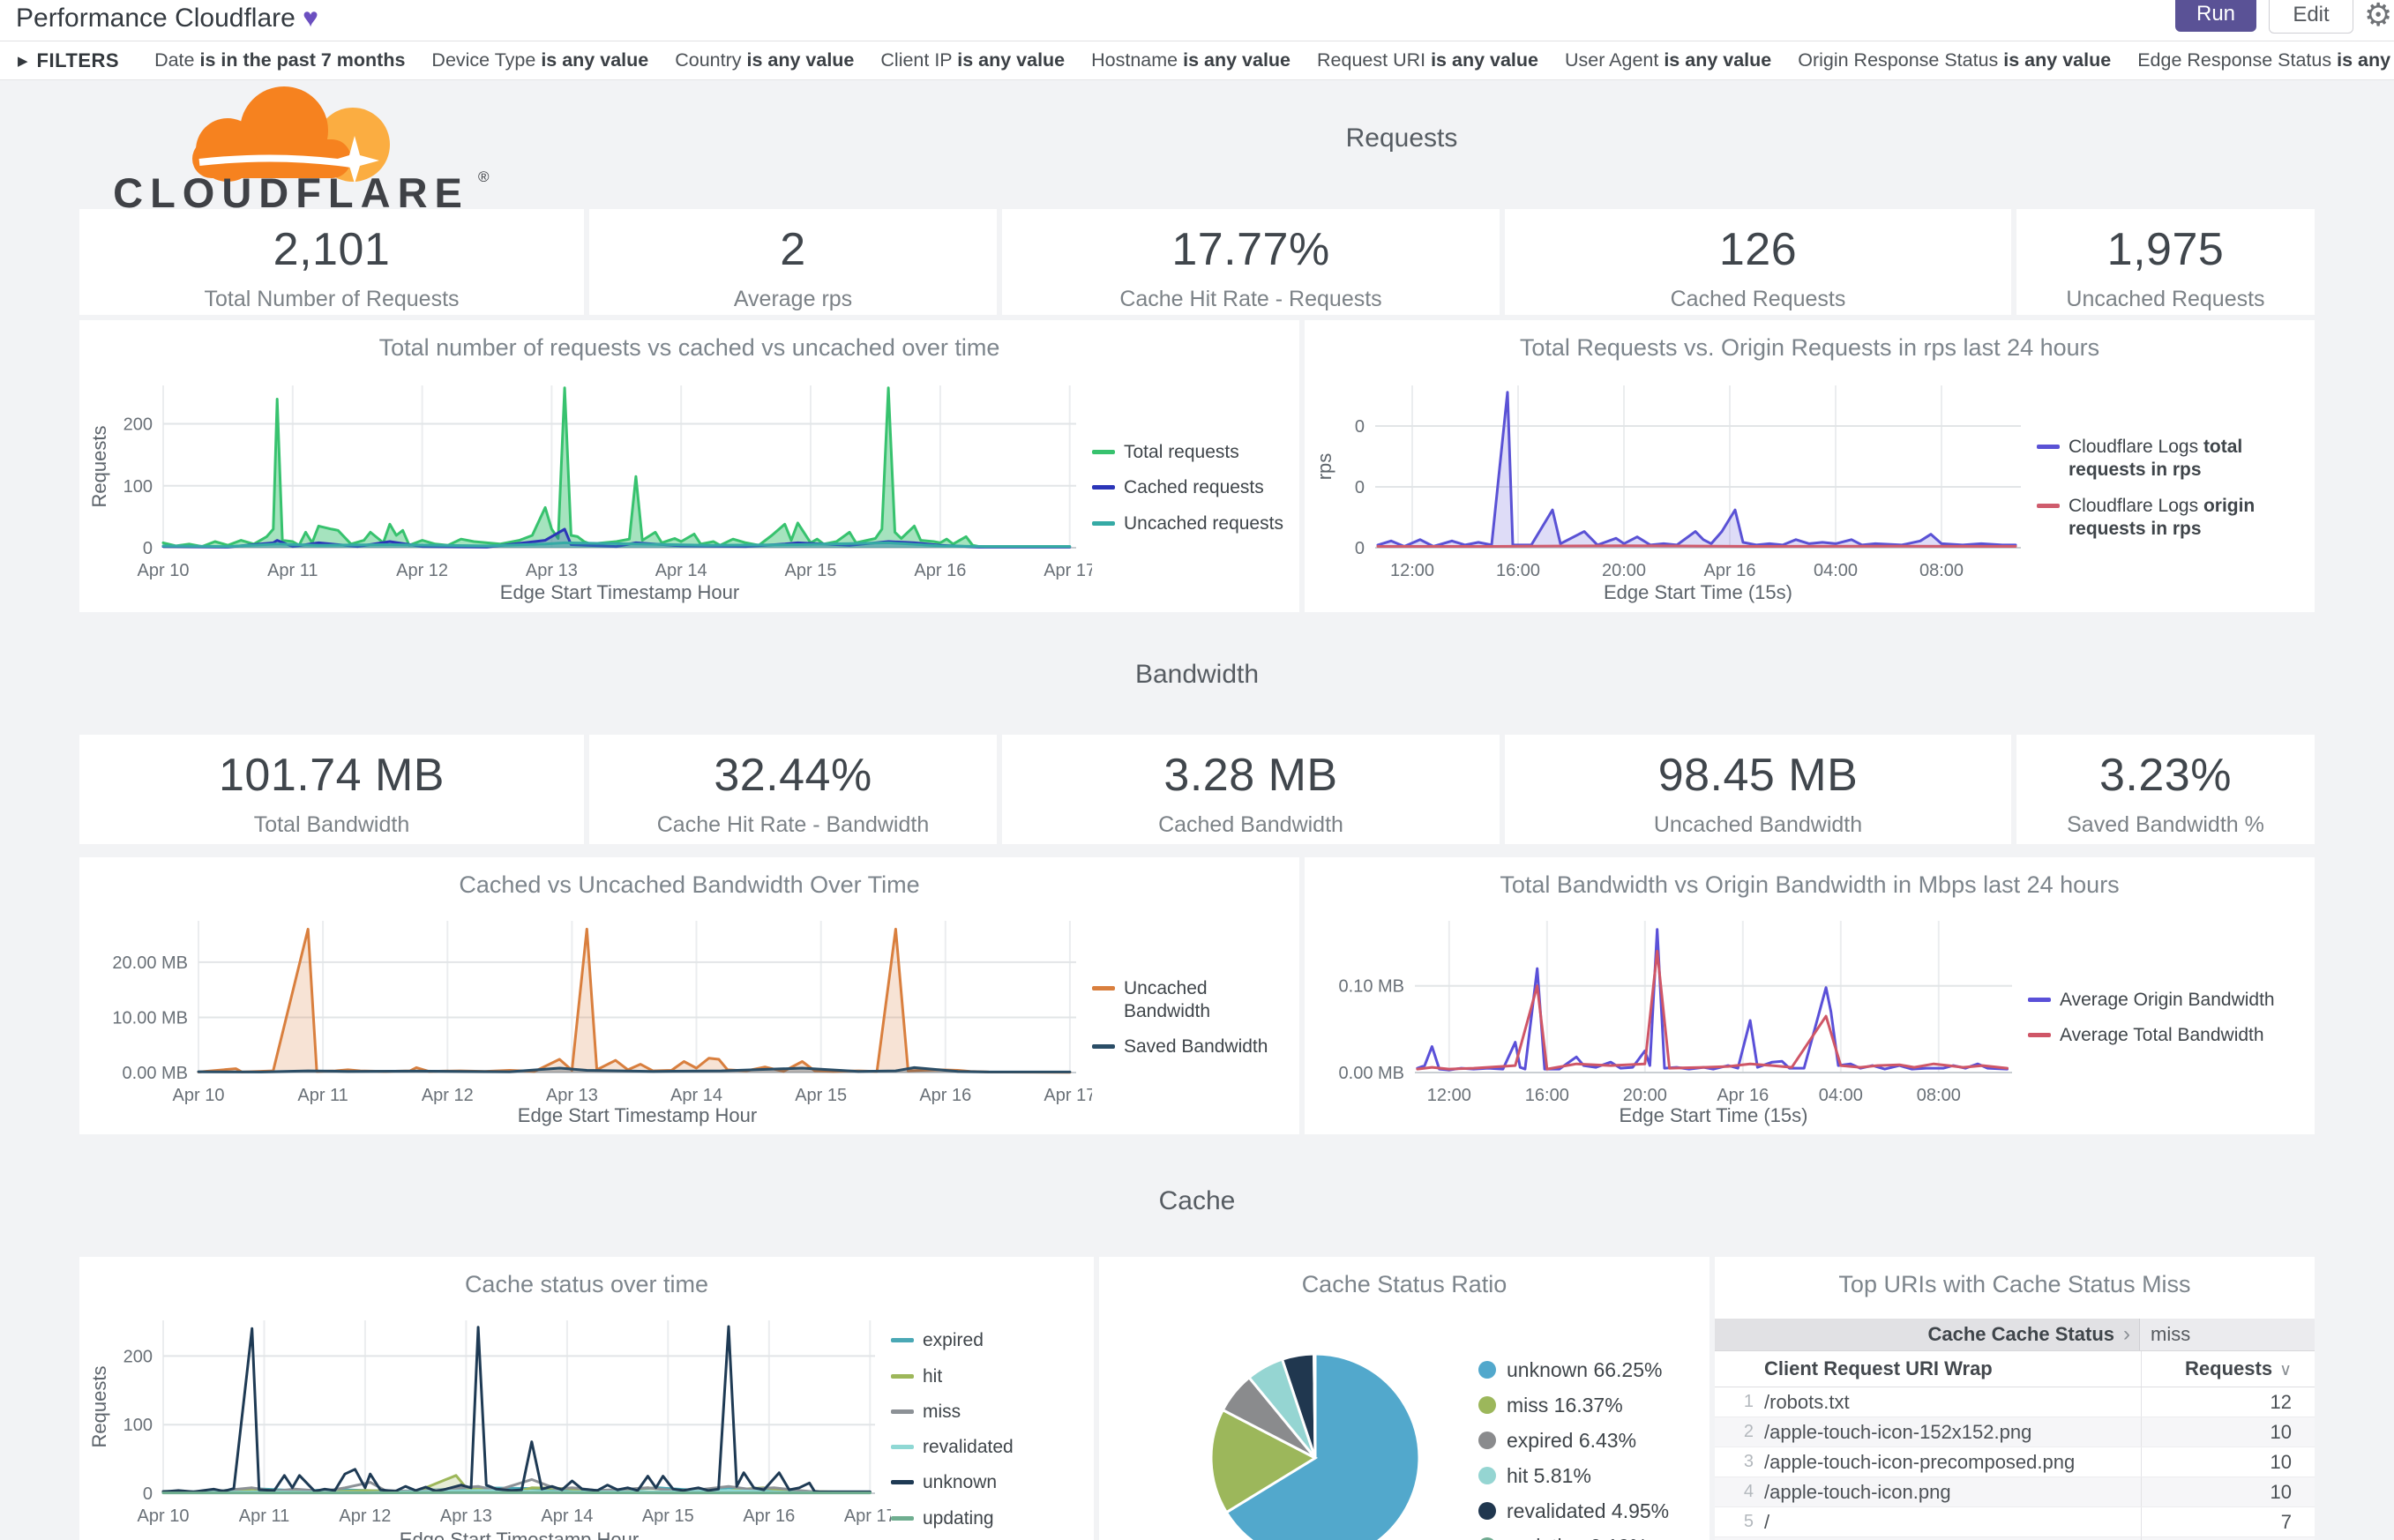 The height and width of the screenshot is (1540, 2394). I want to click on legend-label: miss 16.37%, so click(1565, 1405).